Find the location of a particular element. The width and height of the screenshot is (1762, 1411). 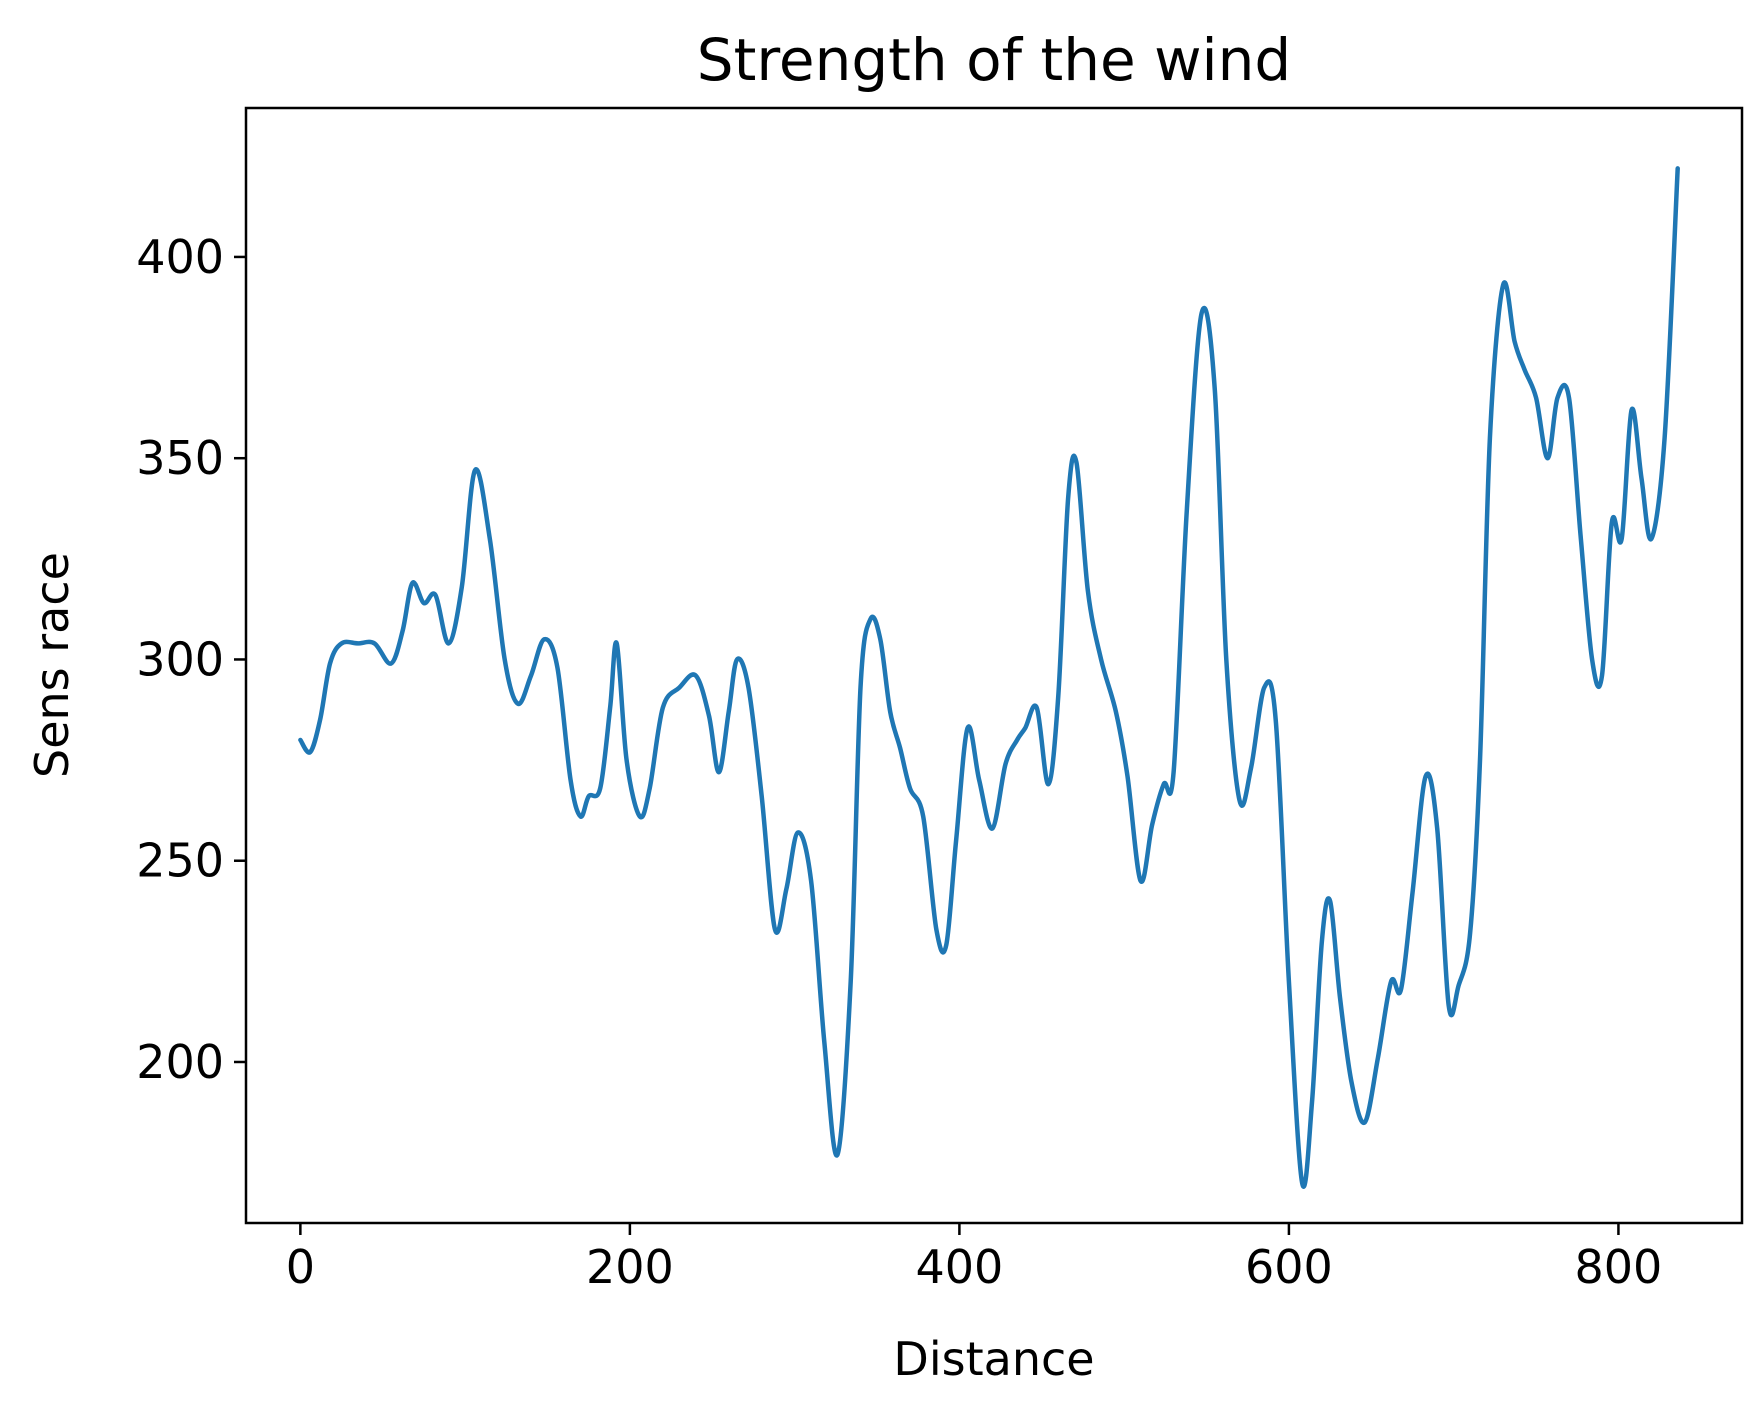

chart-title: Strength of the wind is located at coordinates (994, 60).